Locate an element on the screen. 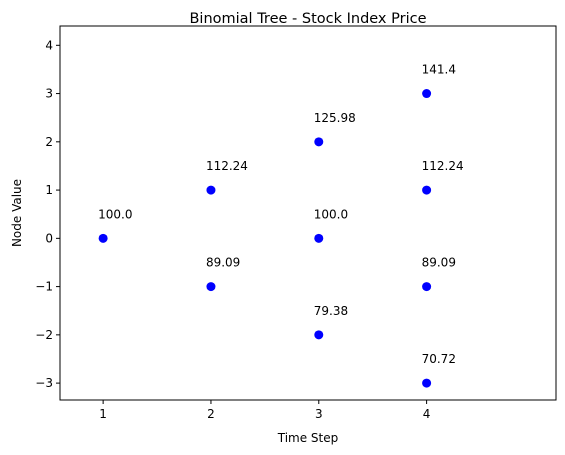 Image resolution: width=565 pixels, height=455 pixels. x-axis: 1 2 3 4 is located at coordinates (264, 410).